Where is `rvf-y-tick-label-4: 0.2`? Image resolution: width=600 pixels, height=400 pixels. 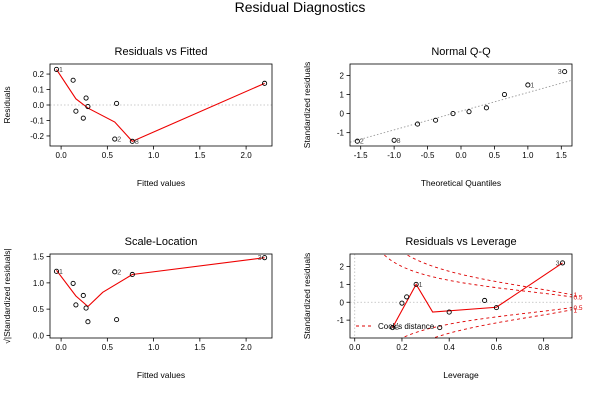 rvf-y-tick-label-4: 0.2 is located at coordinates (39, 74).